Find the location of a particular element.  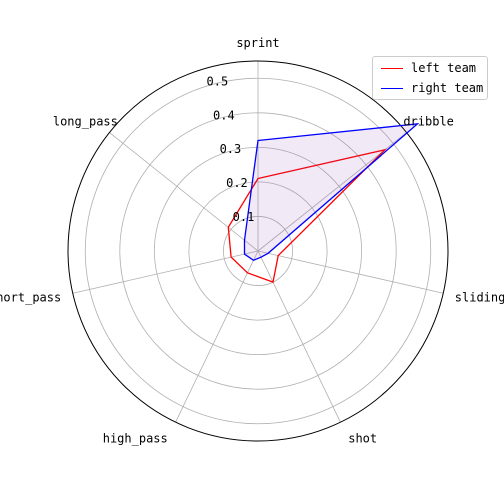

category-label-long_pass: long_pass is located at coordinates (85, 121).